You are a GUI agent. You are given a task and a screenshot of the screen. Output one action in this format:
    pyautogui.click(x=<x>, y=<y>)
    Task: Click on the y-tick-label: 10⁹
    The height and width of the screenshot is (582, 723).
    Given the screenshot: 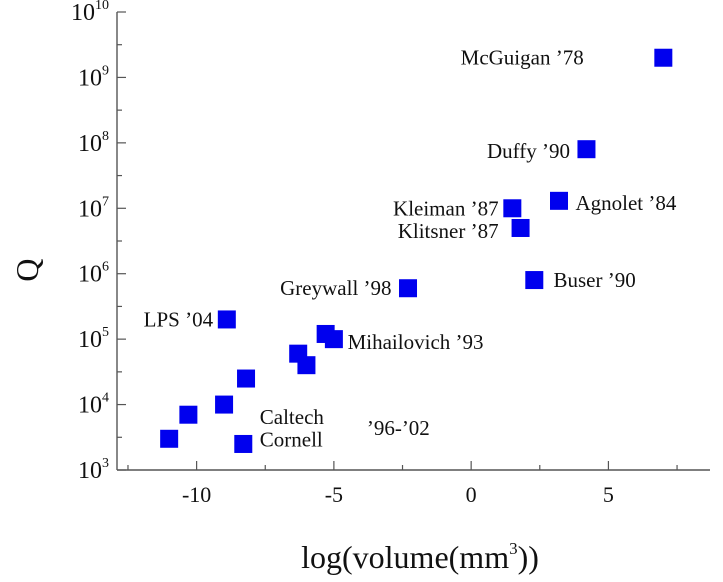 What is the action you would take?
    pyautogui.click(x=93, y=77)
    